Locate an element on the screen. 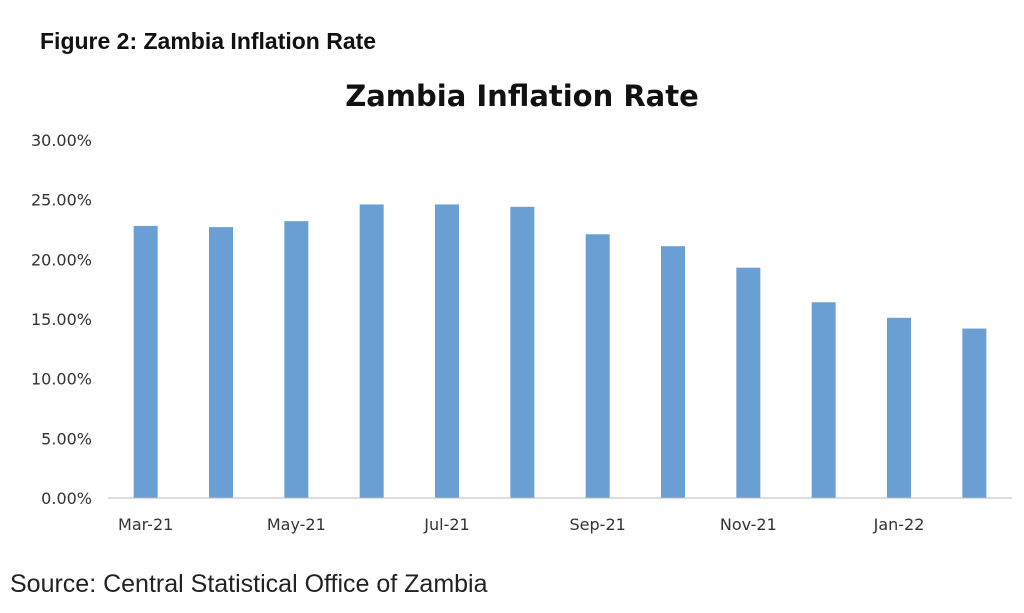  y-tick-label: 15.00% is located at coordinates (61, 319).